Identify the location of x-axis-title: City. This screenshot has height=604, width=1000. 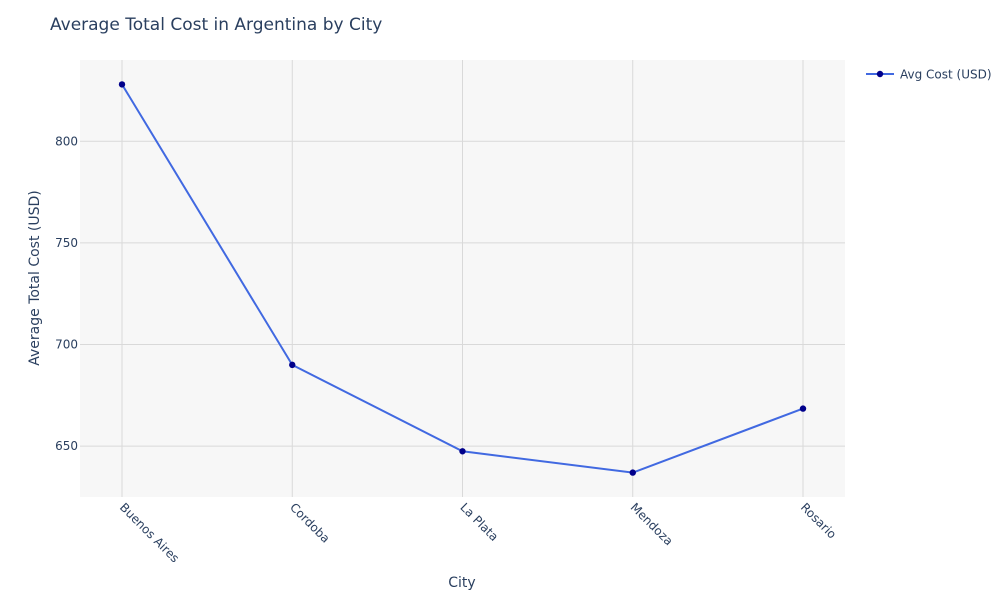
(461, 583).